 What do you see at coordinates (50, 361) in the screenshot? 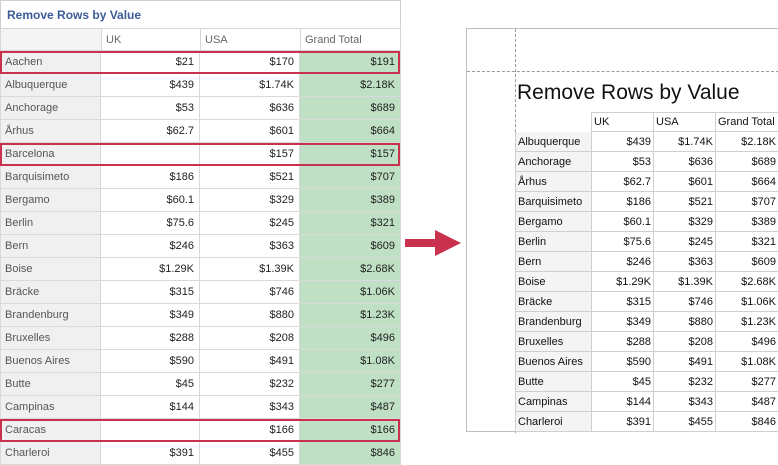
I see `row-header-cell: Buenos Aires` at bounding box center [50, 361].